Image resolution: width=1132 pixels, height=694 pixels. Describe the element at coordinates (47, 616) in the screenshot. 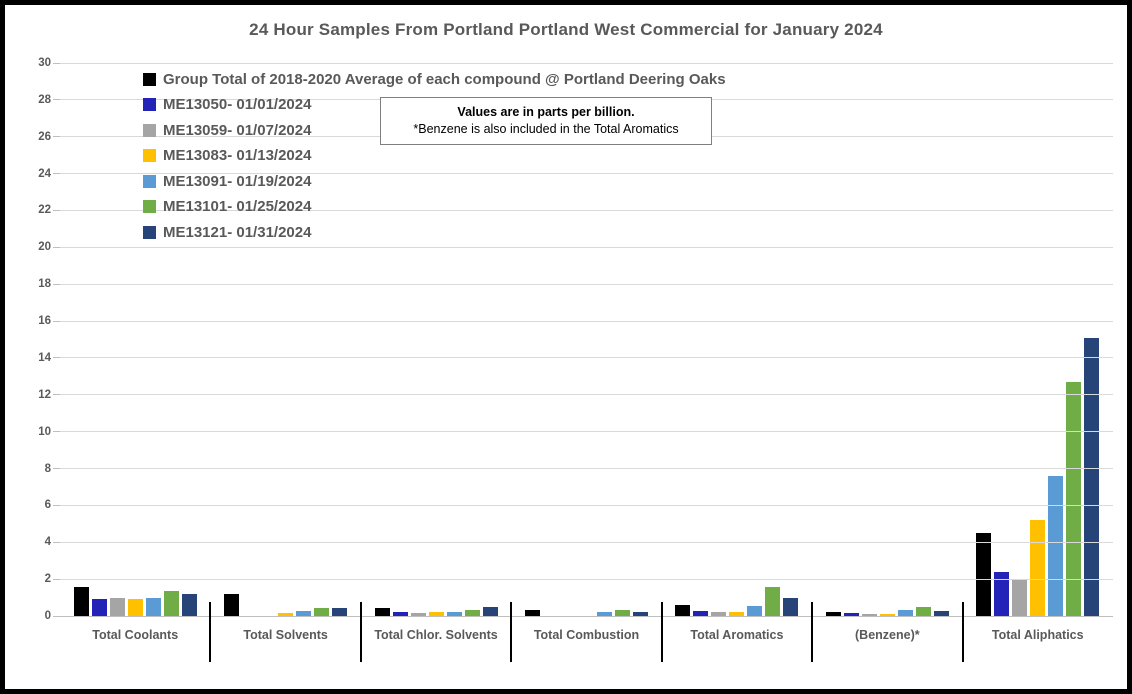

I see `y-axis-label: 0` at that location.